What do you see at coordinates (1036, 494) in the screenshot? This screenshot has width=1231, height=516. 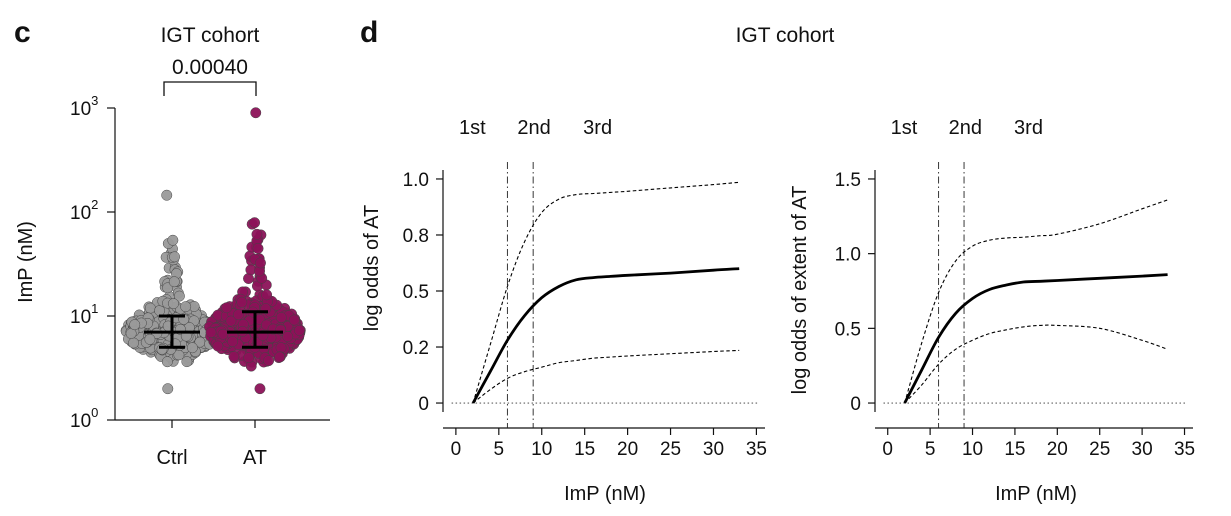 I see `d-right-x-axis-label: ImP (nM)` at bounding box center [1036, 494].